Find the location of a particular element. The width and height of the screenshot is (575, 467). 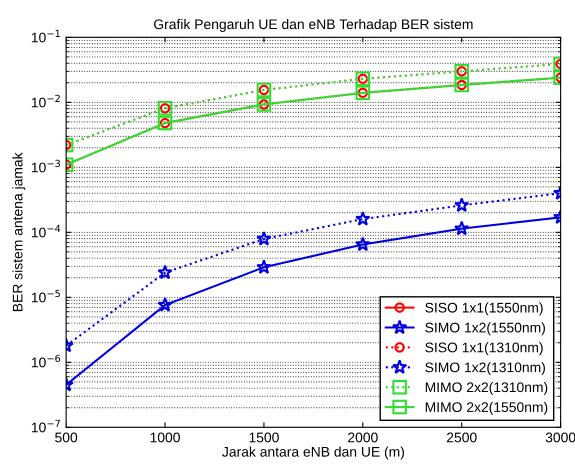

y-tick-label: 10$^{−4}$ is located at coordinates (46, 231).